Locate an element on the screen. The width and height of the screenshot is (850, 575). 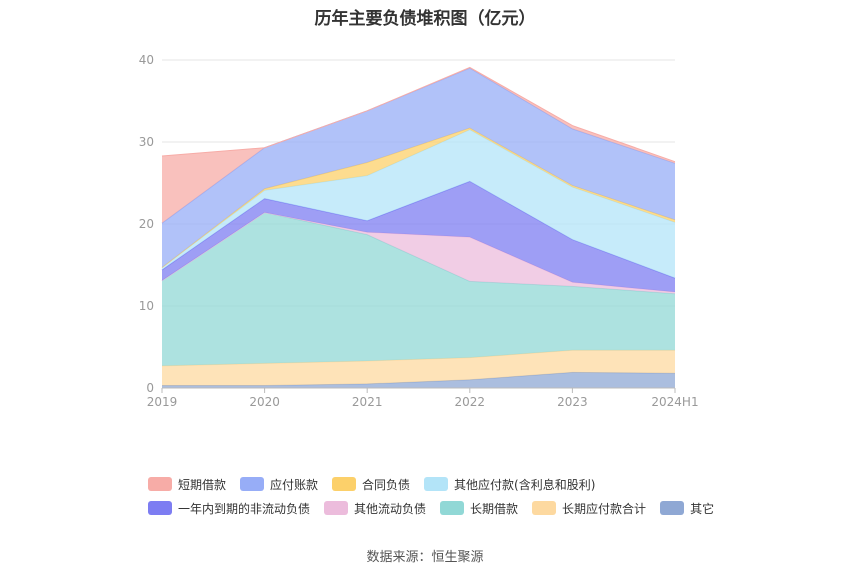
legend-item: 其他流动负债 is located at coordinates (375, 508).